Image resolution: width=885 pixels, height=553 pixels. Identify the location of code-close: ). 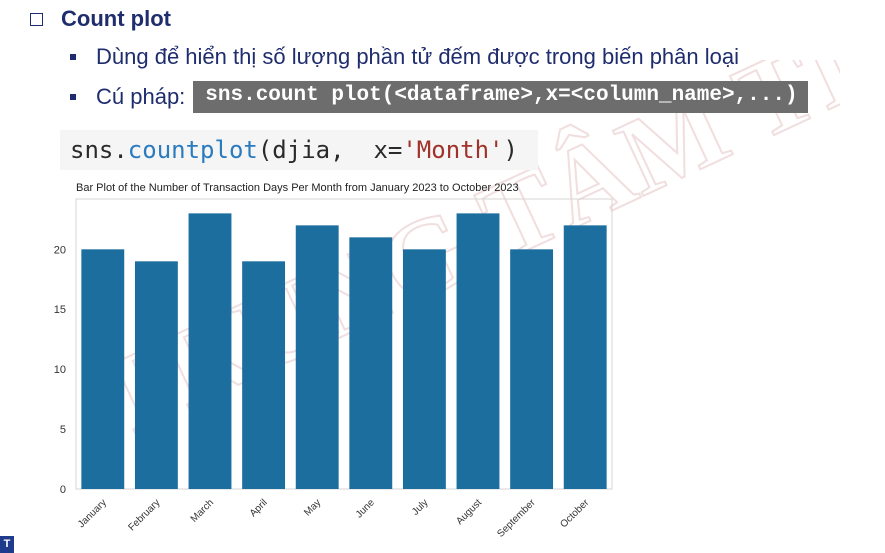
(510, 150).